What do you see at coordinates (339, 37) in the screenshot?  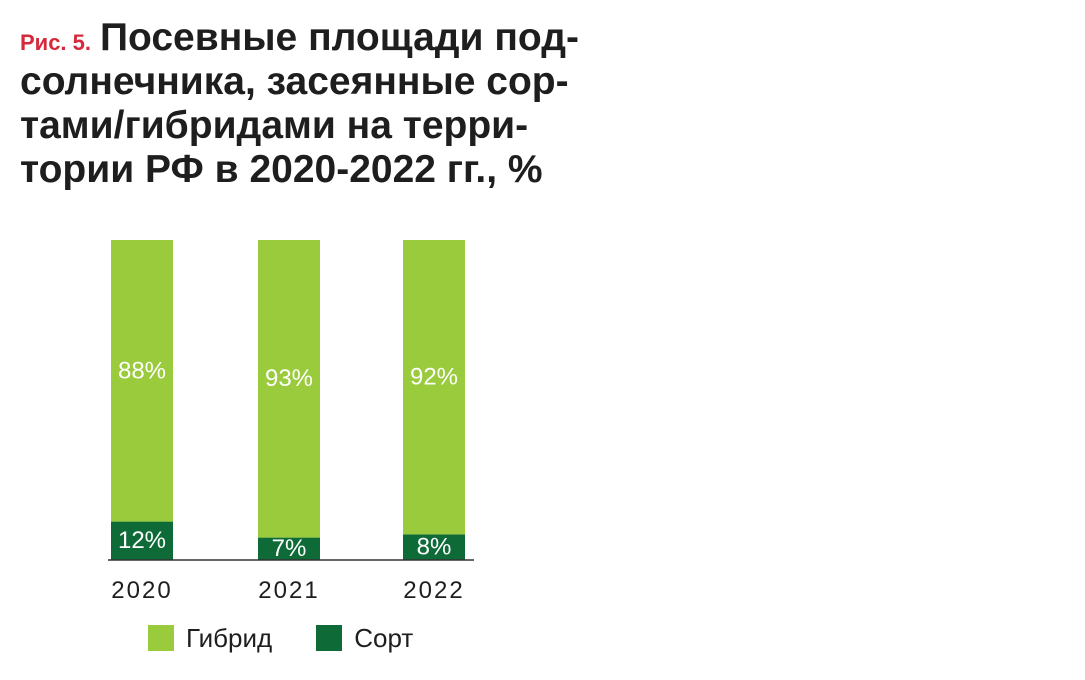 I see `title-line-1: Посевные площади под-` at bounding box center [339, 37].